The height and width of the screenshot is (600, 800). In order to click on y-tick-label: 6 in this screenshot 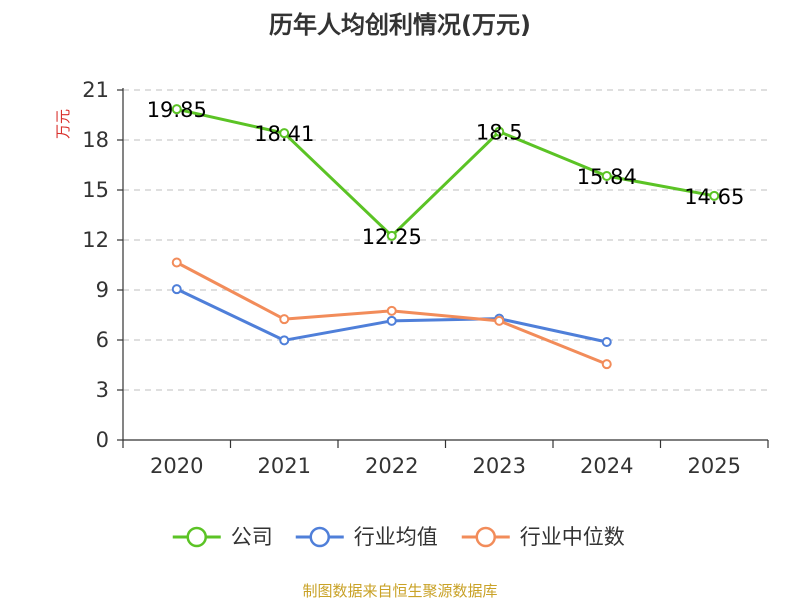, I will do `click(102, 340)`.